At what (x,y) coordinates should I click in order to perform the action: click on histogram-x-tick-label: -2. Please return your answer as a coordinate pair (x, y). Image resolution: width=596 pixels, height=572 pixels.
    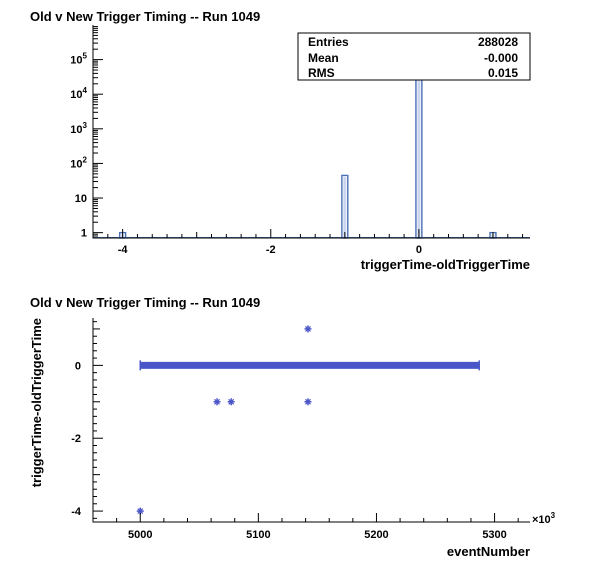
    Looking at the image, I should click on (271, 250).